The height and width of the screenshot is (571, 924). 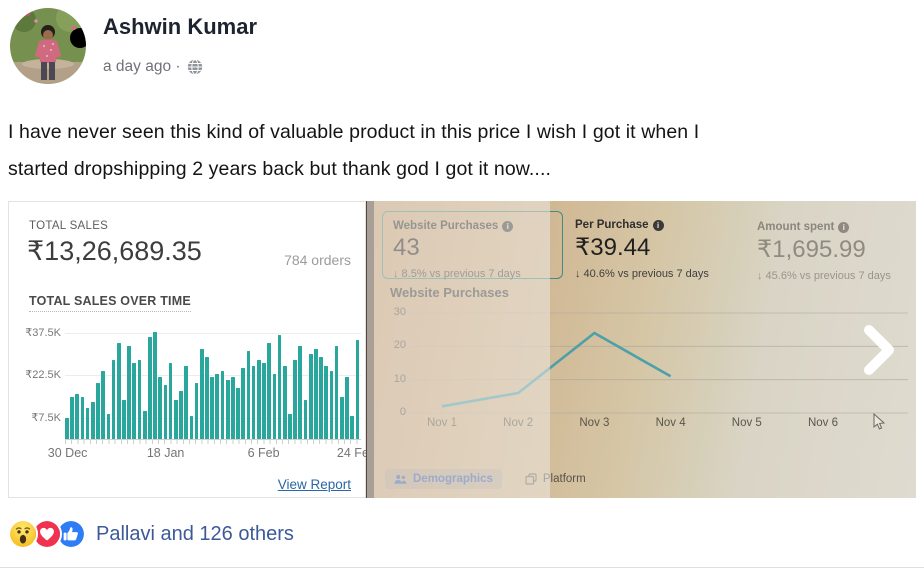 I want to click on cursor-icon, so click(x=879, y=421).